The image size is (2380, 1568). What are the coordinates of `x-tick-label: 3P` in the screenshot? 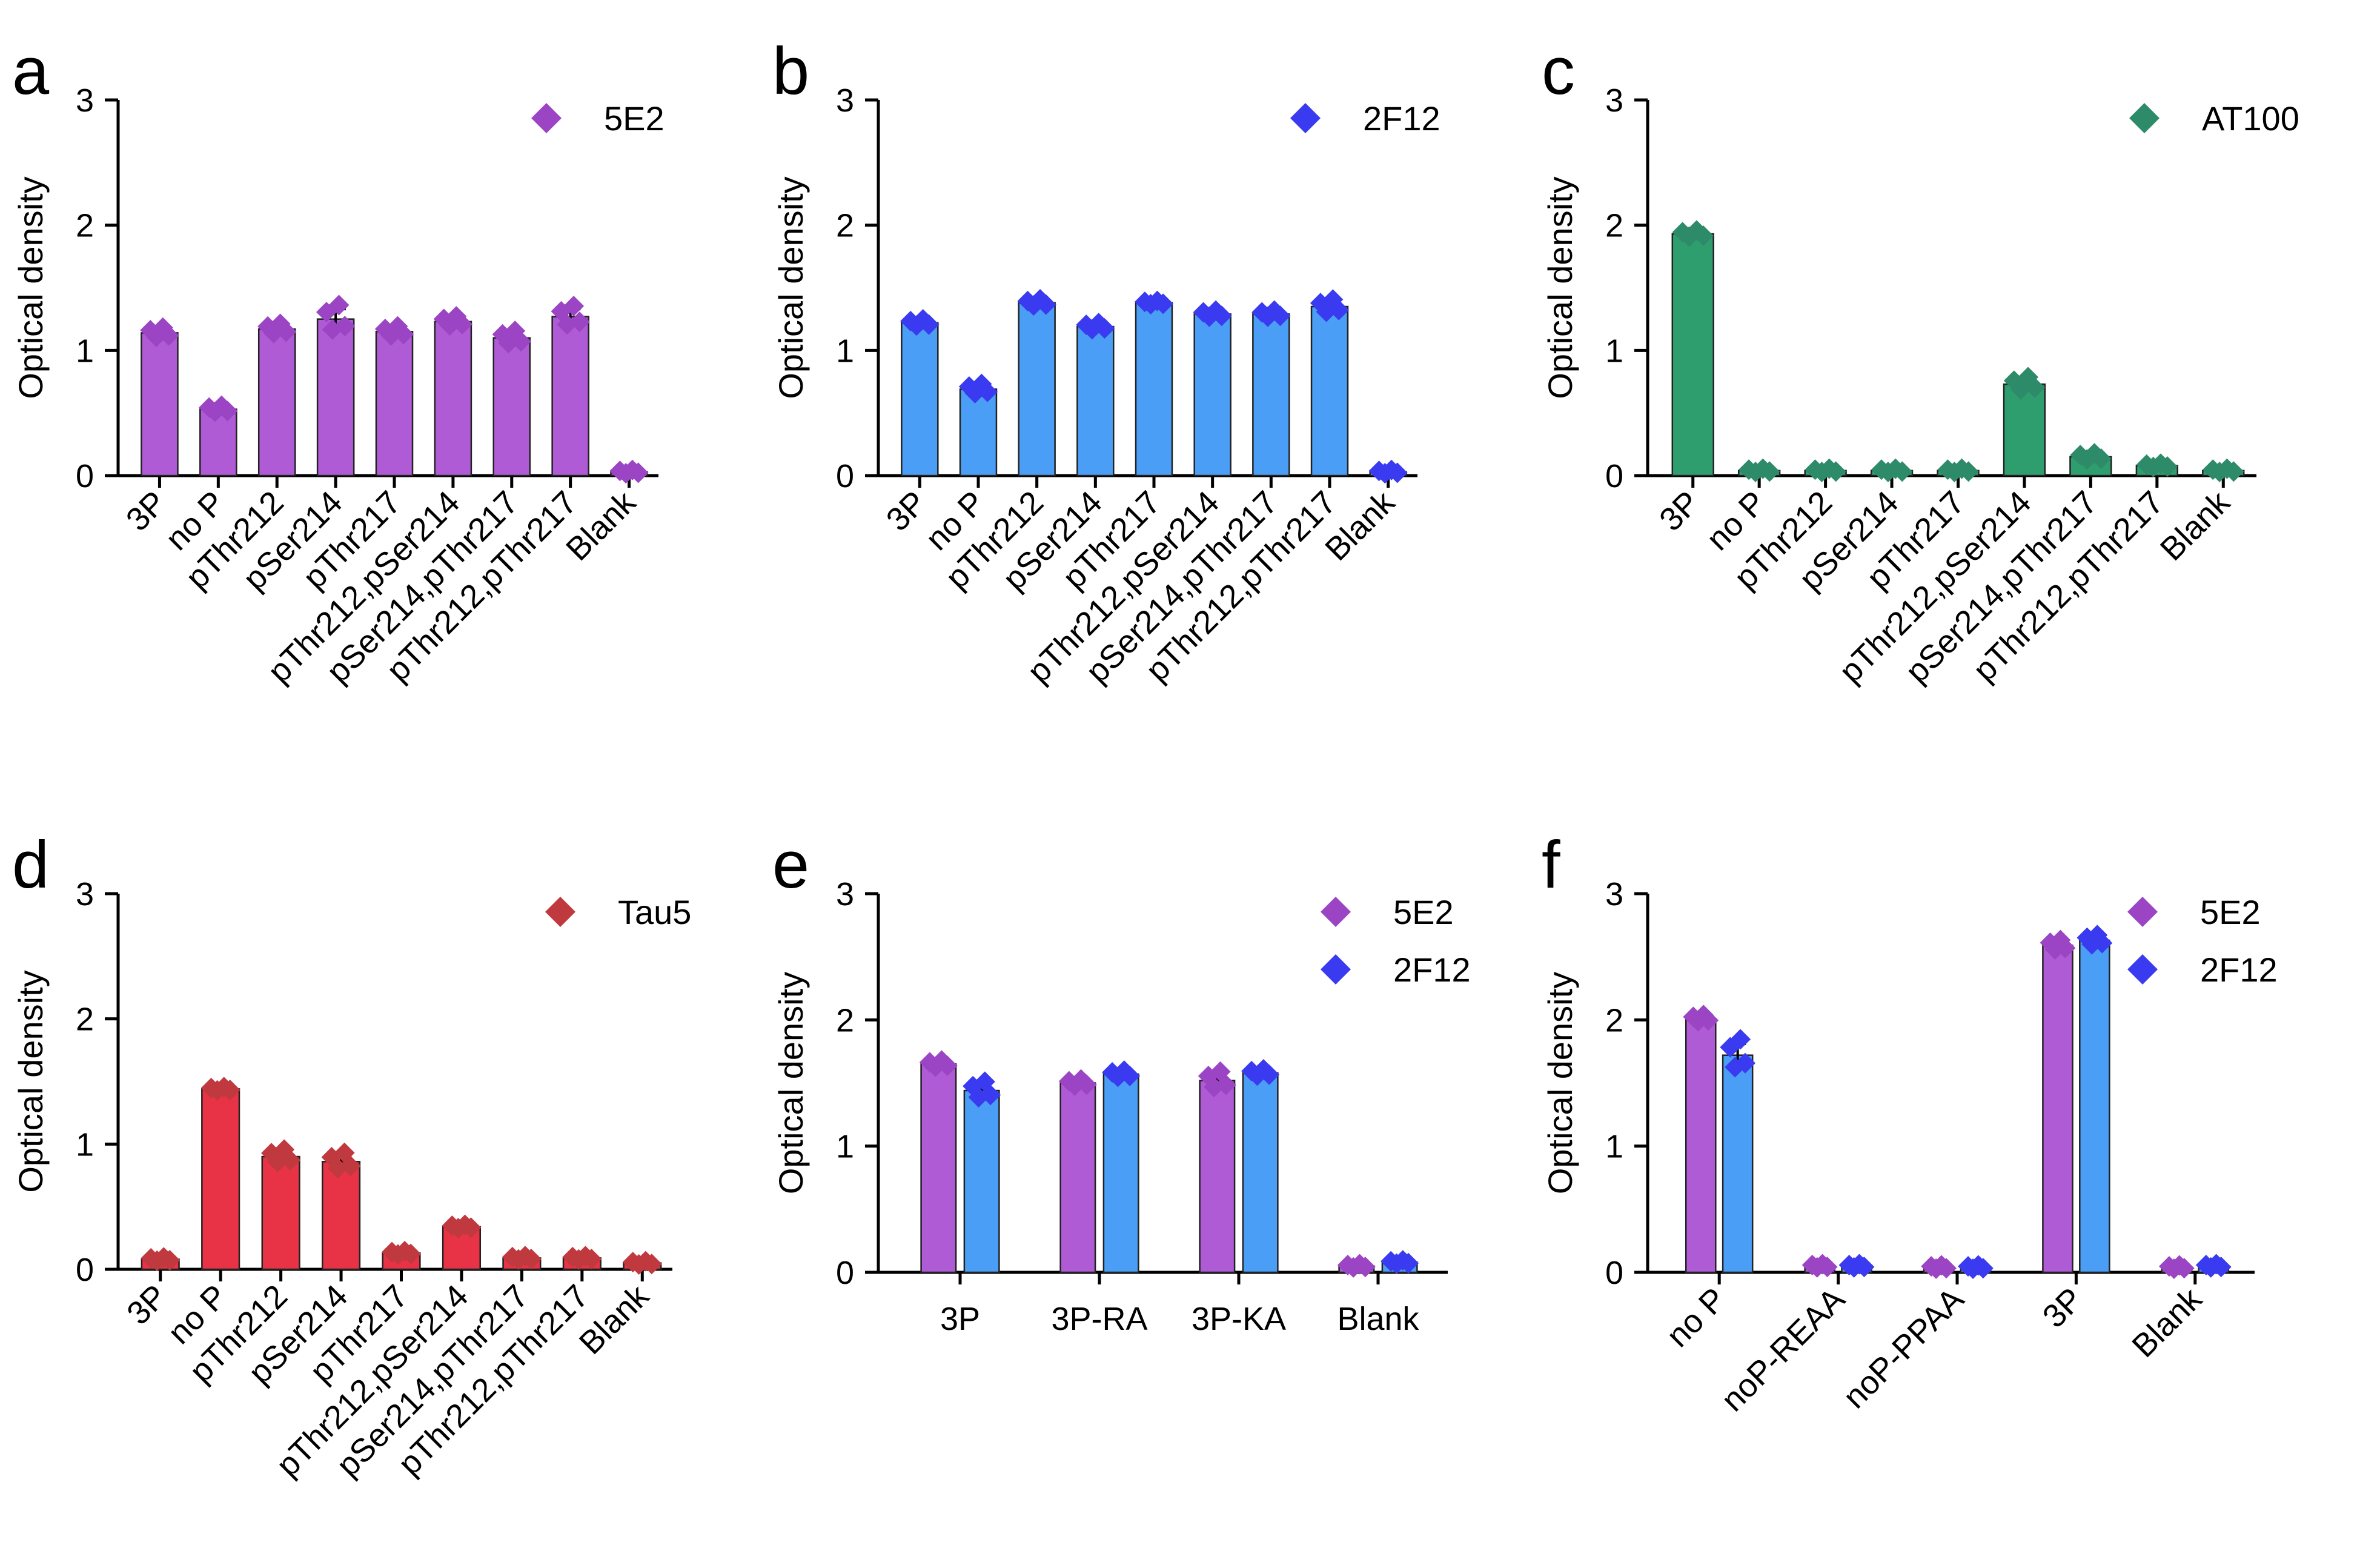 It's located at (2063, 1308).